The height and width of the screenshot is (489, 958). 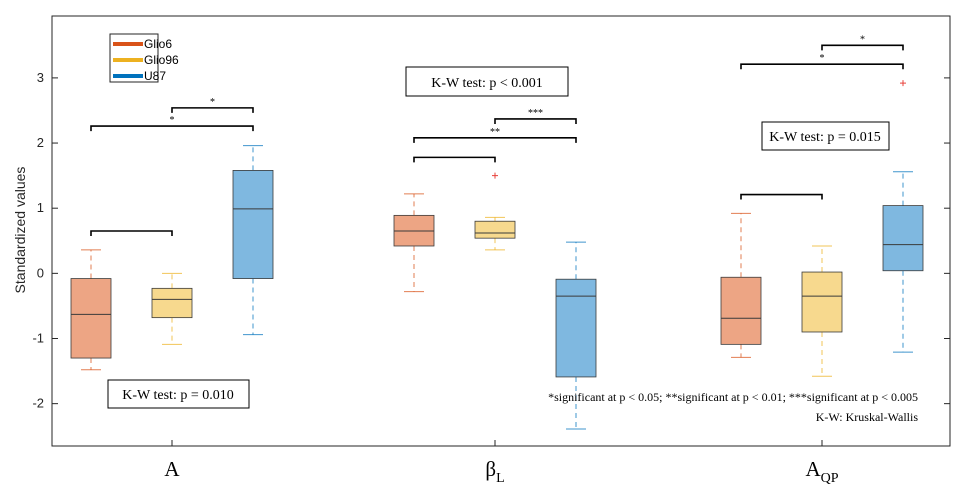 I want to click on y-tick-label: 2, so click(x=40, y=142).